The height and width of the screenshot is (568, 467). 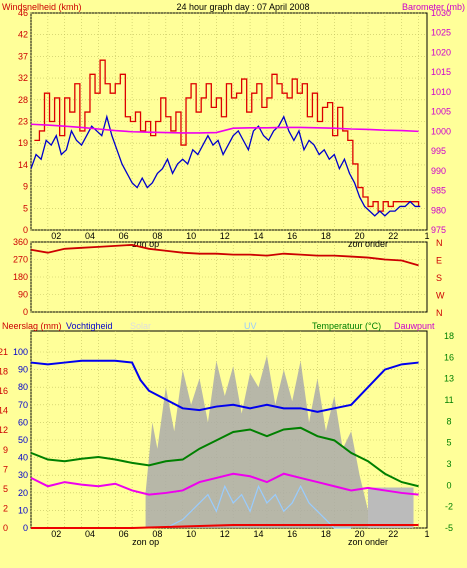 I want to click on humidity-tick-label: 30, so click(x=23, y=475).